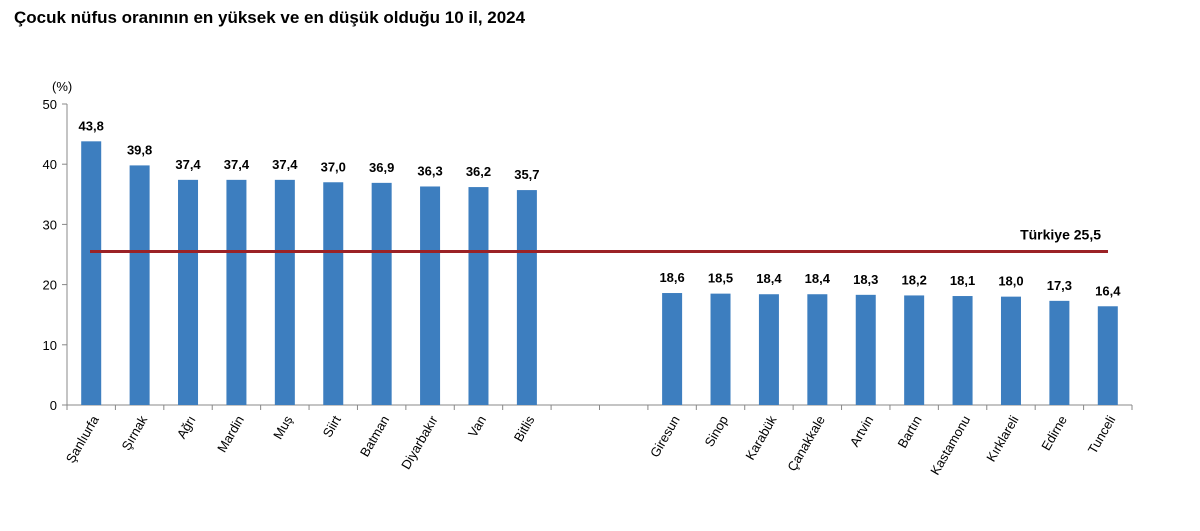  I want to click on y-tick-label: 40, so click(50, 164).